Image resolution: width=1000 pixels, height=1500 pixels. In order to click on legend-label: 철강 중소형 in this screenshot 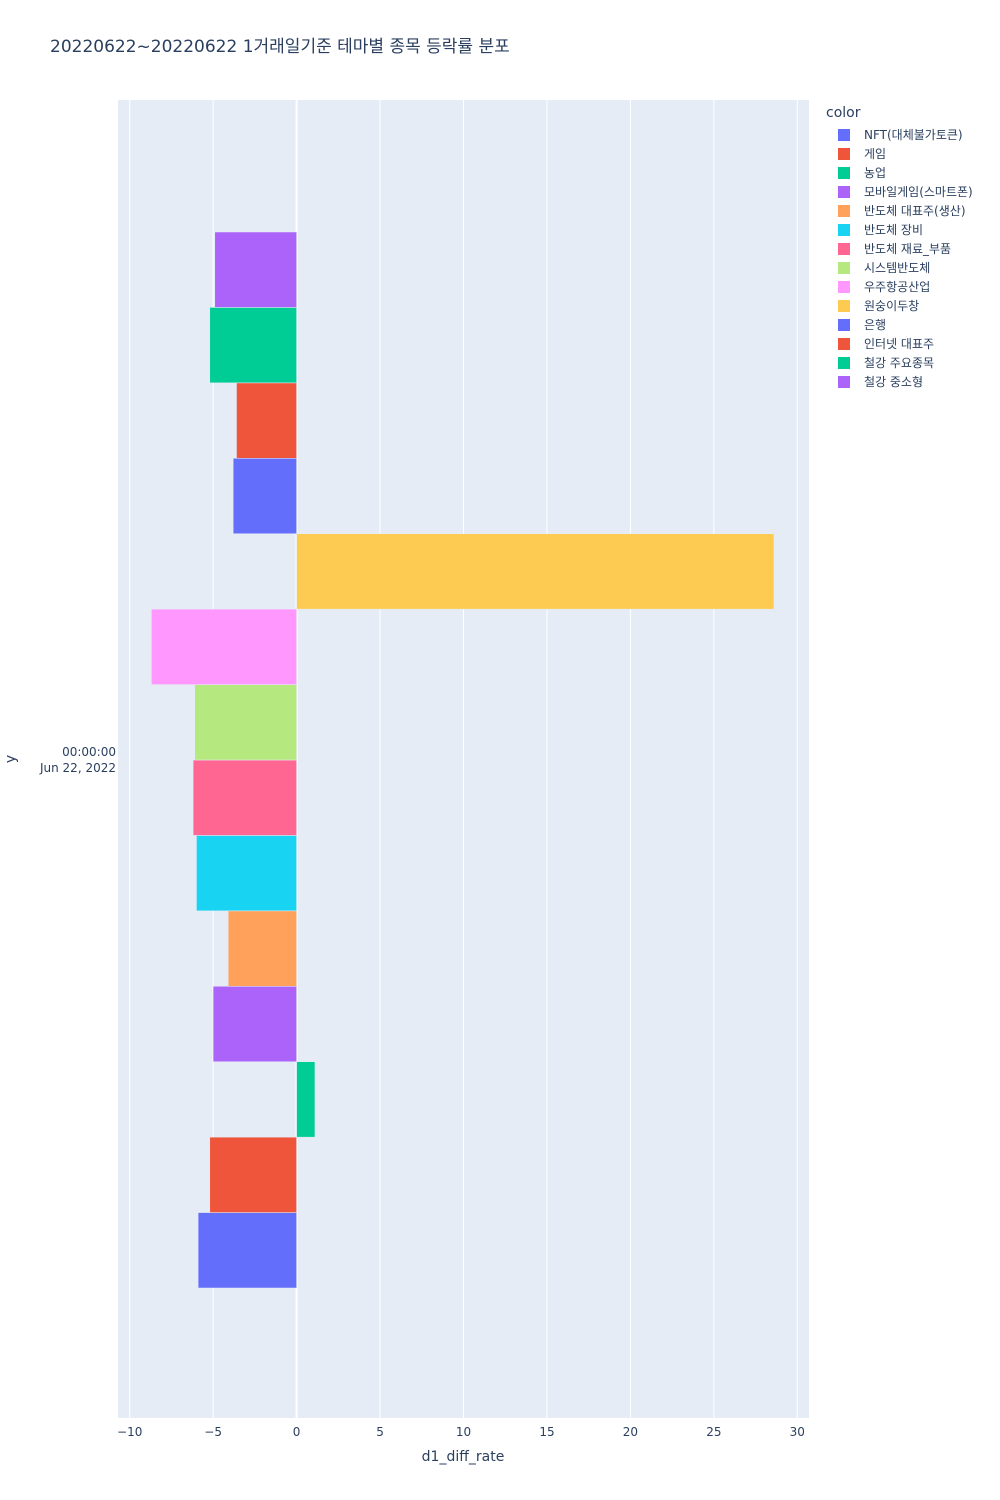, I will do `click(894, 382)`.